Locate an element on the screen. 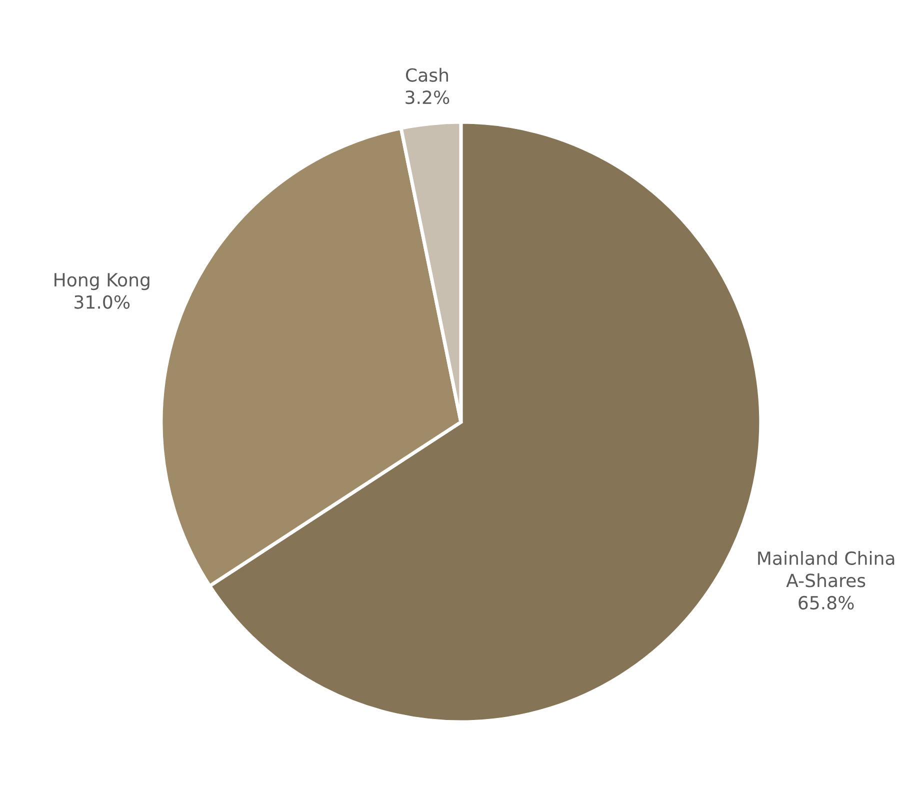  slice-label: Hong Kong is located at coordinates (102, 281).